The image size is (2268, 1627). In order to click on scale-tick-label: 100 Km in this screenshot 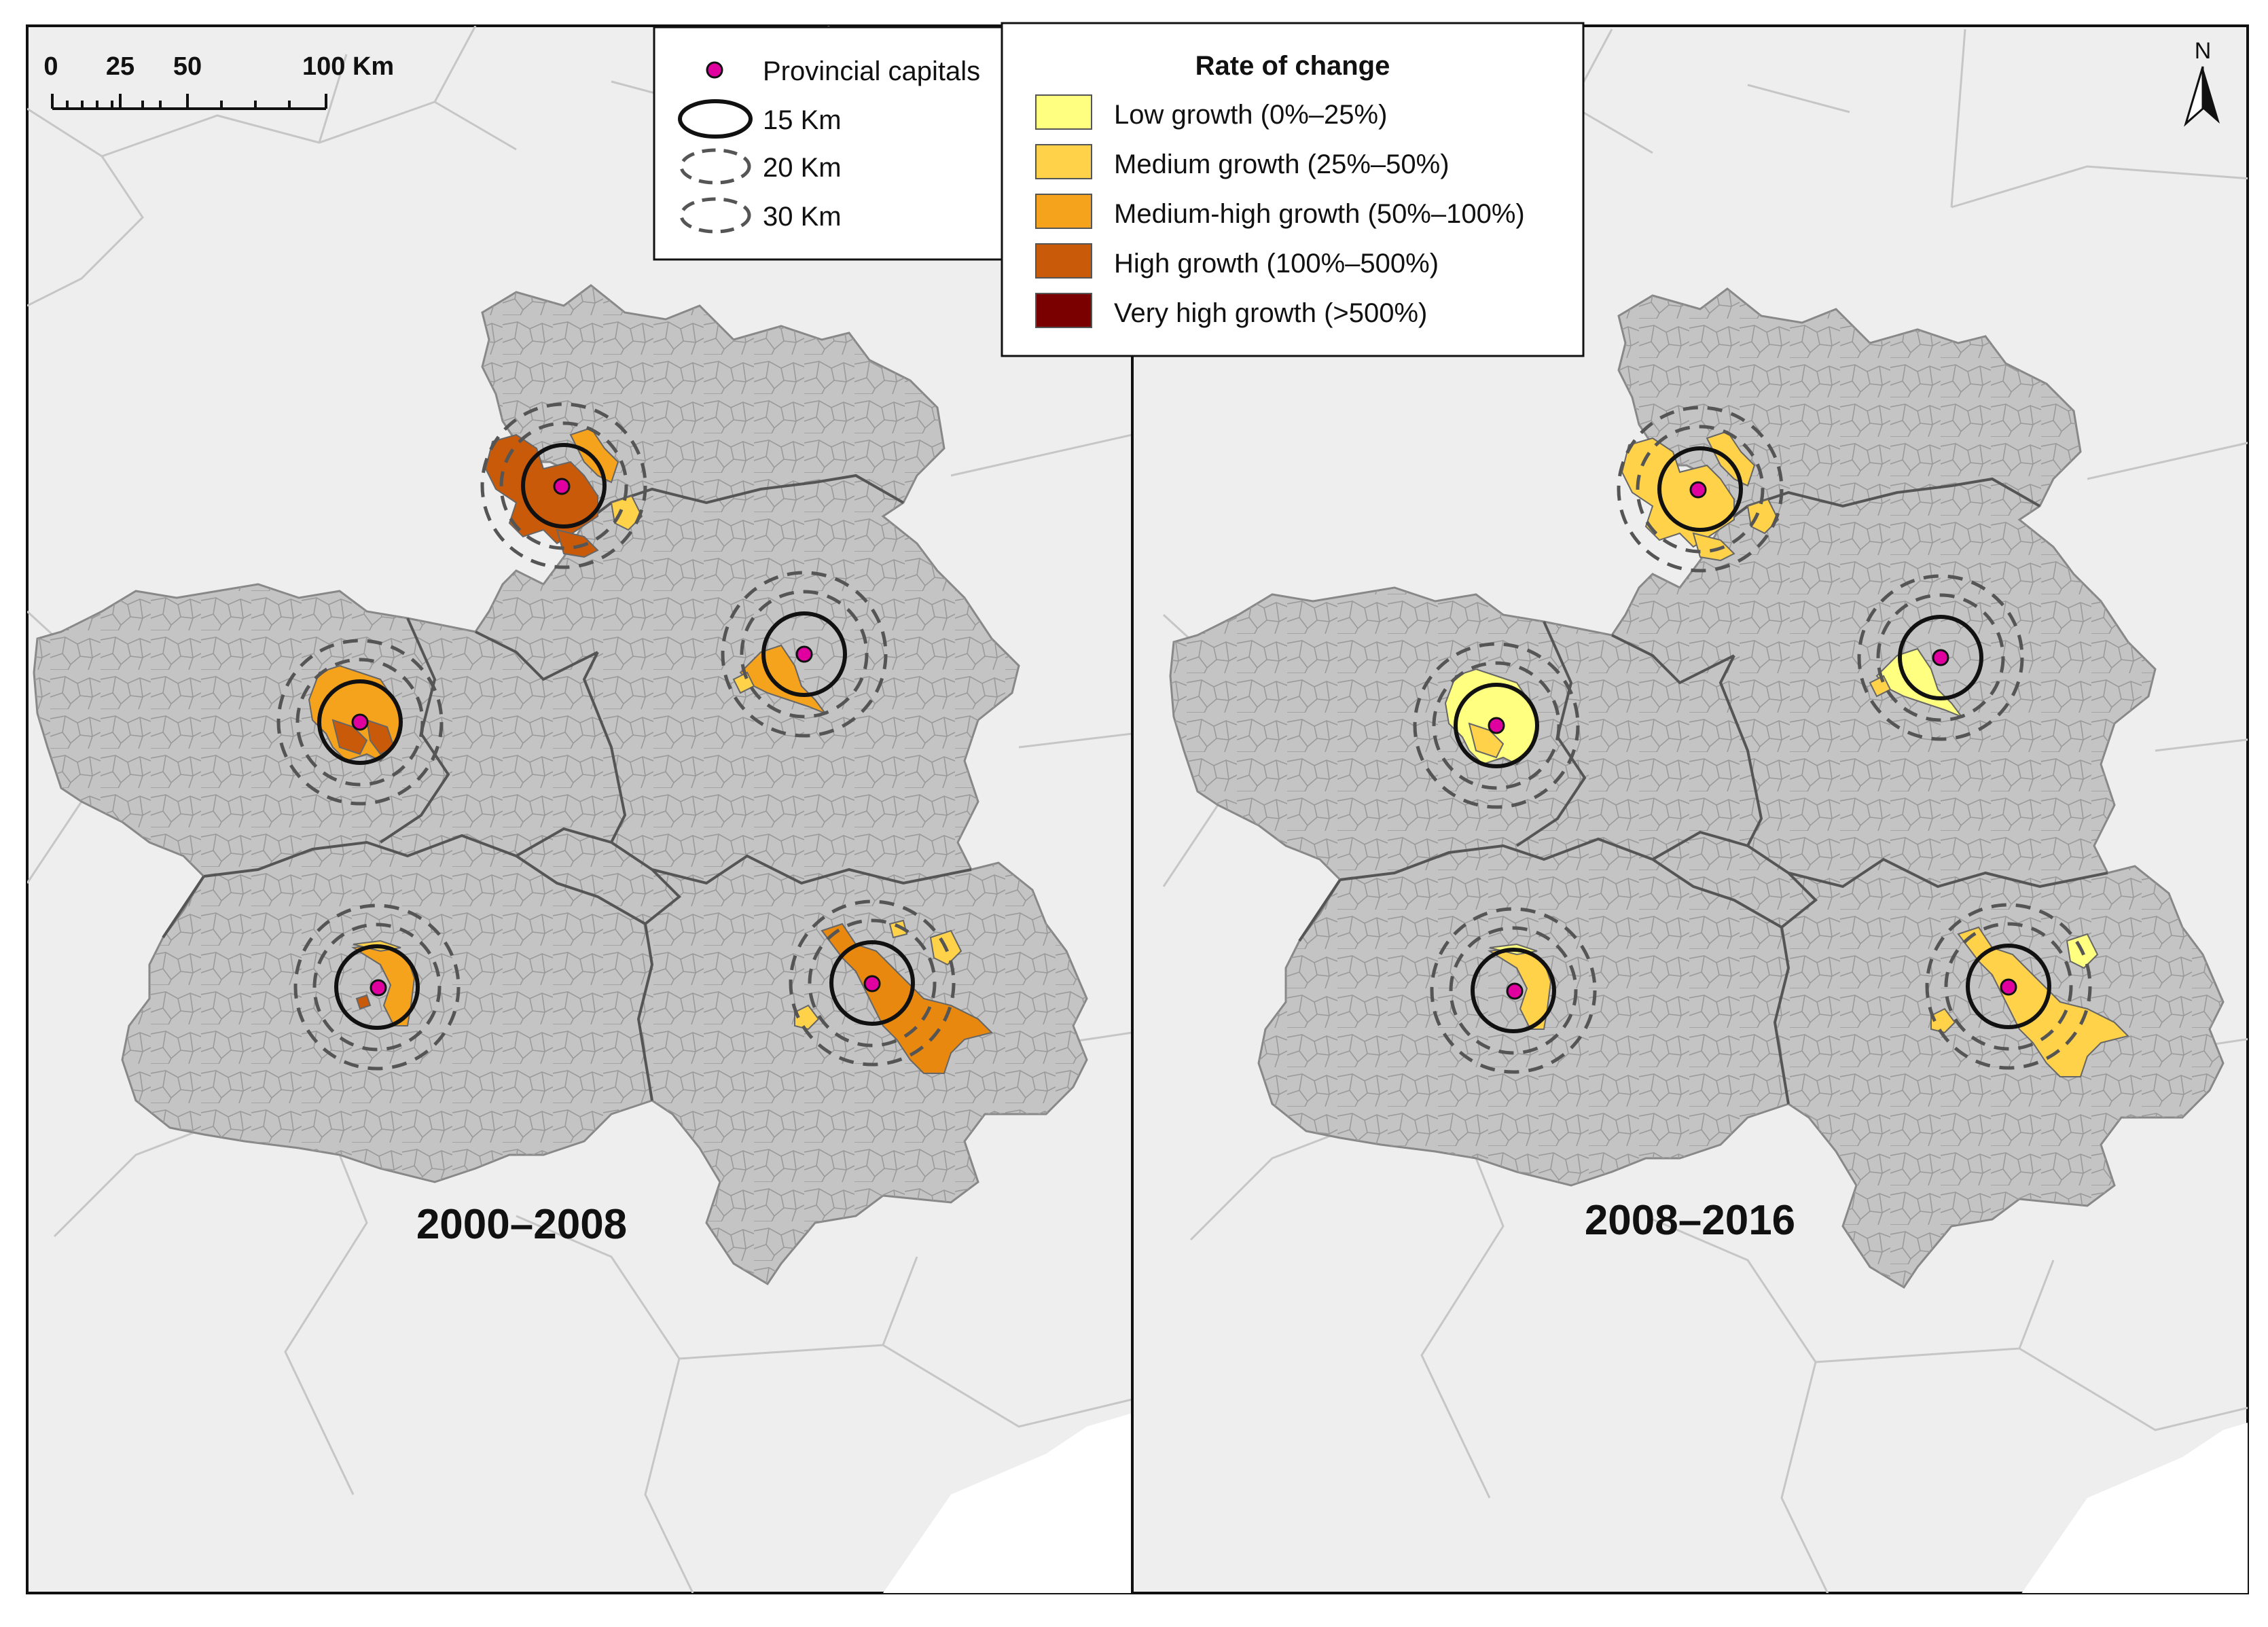, I will do `click(348, 66)`.